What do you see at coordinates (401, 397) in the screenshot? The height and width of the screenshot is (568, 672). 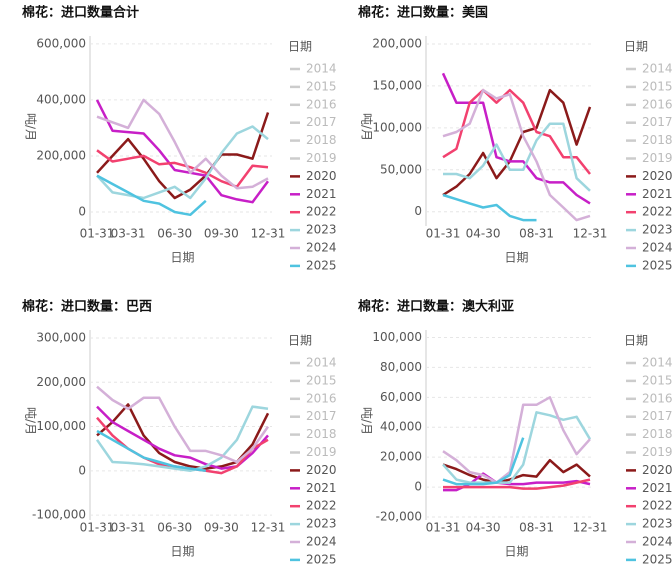 I see `y-tick-label: 60,000` at bounding box center [401, 397].